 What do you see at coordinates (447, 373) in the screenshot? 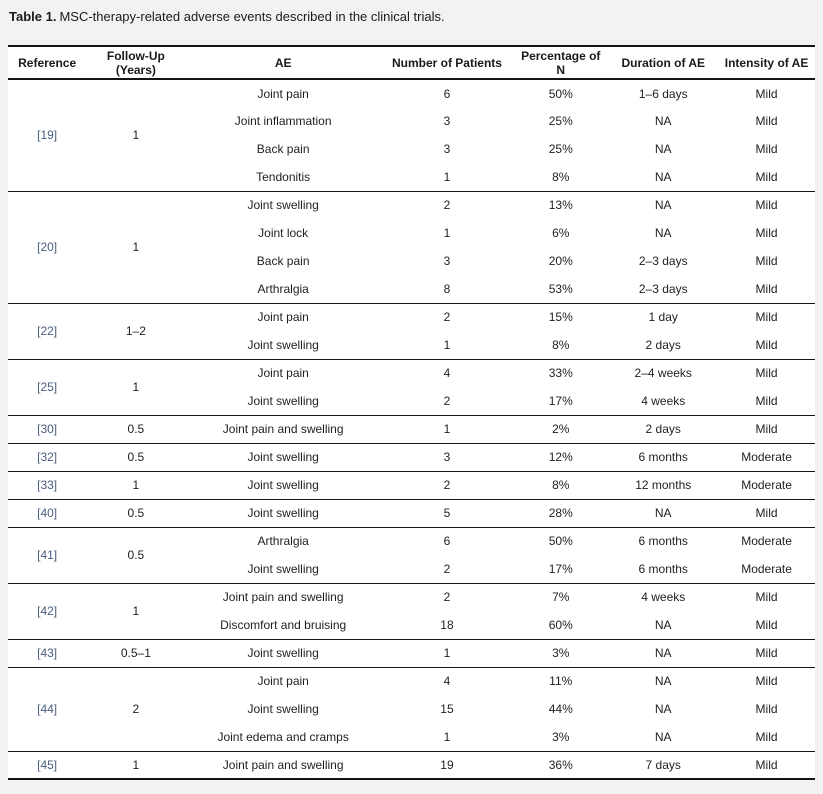
I see `number-of-patients-cell: 4` at bounding box center [447, 373].